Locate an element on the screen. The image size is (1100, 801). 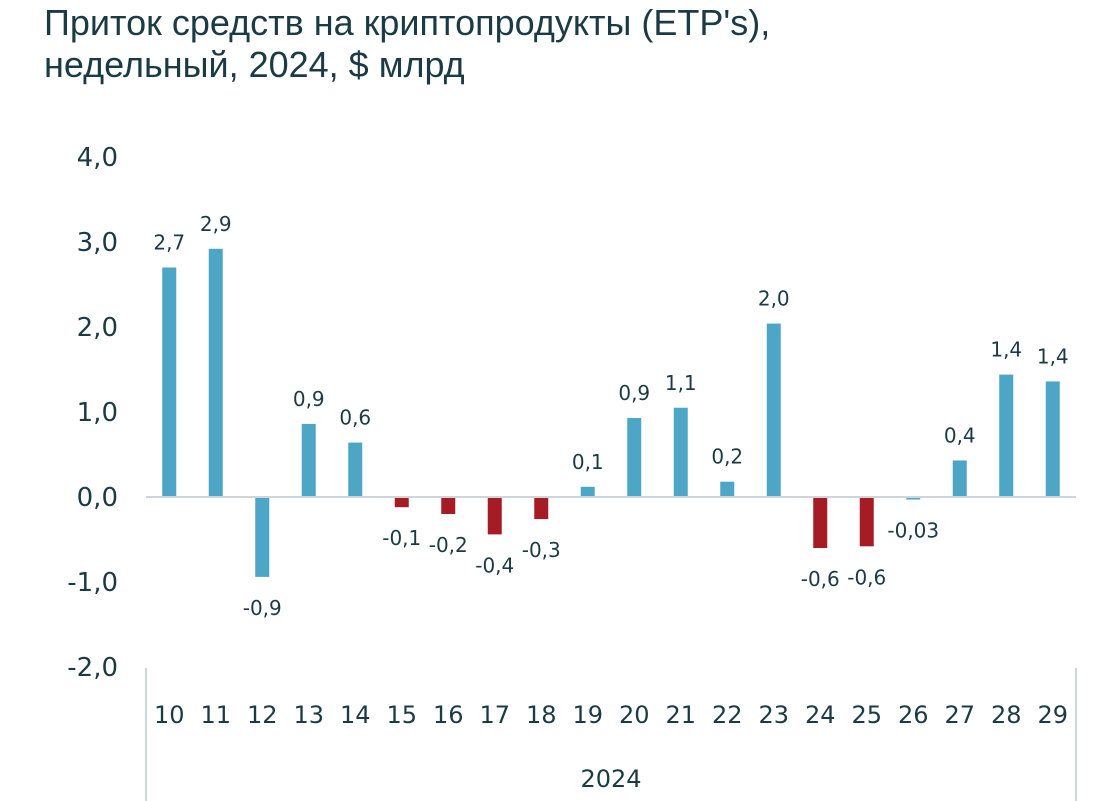
y-tick-label: 4,0 is located at coordinates (97, 158).